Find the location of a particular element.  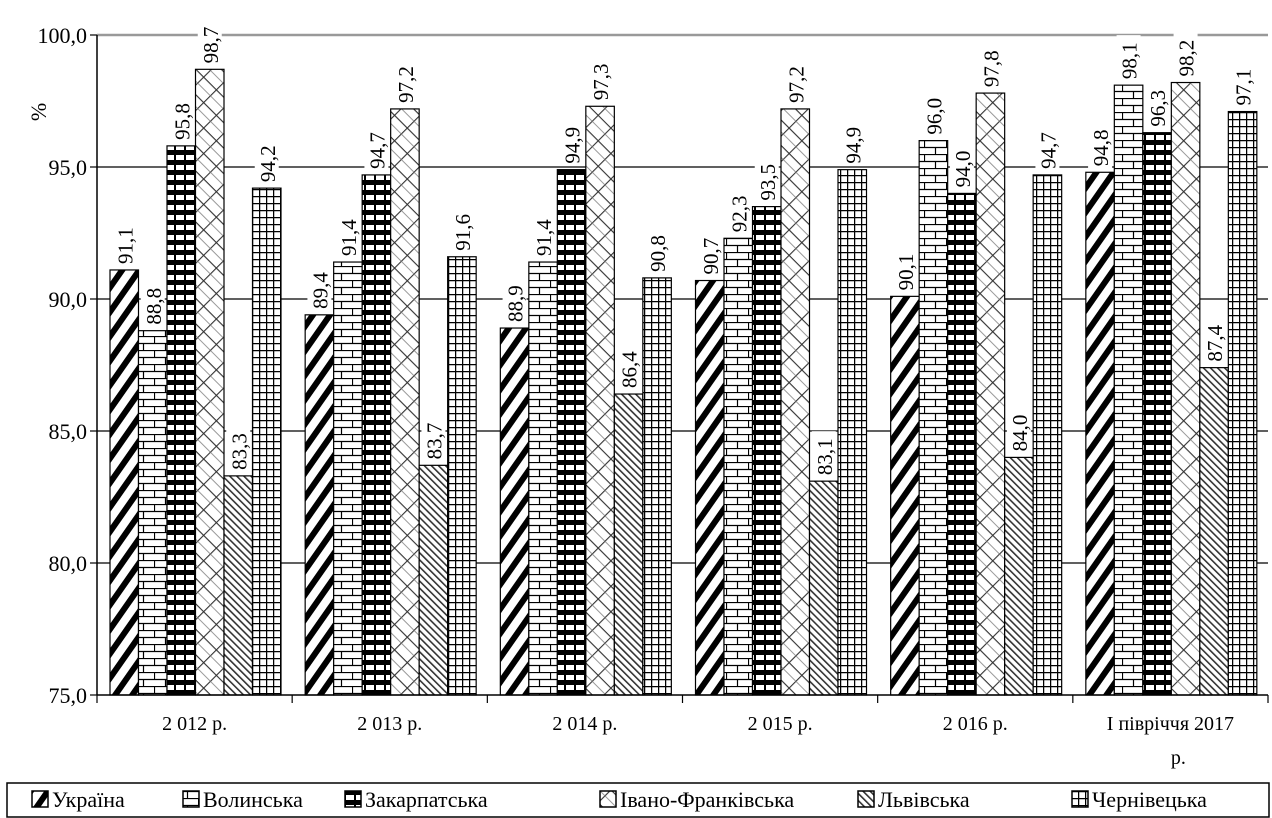

data-label-group: 88,9 is located at coordinates (515, 301).